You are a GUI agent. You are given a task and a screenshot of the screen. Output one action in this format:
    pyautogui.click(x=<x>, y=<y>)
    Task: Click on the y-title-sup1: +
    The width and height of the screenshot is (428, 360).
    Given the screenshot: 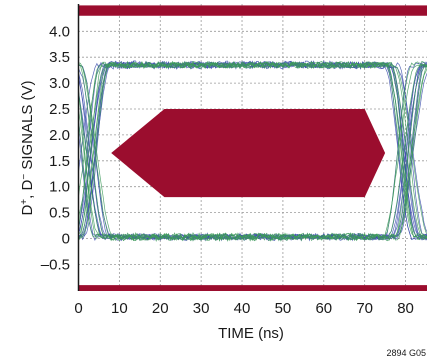 What is the action you would take?
    pyautogui.click(x=24, y=202)
    